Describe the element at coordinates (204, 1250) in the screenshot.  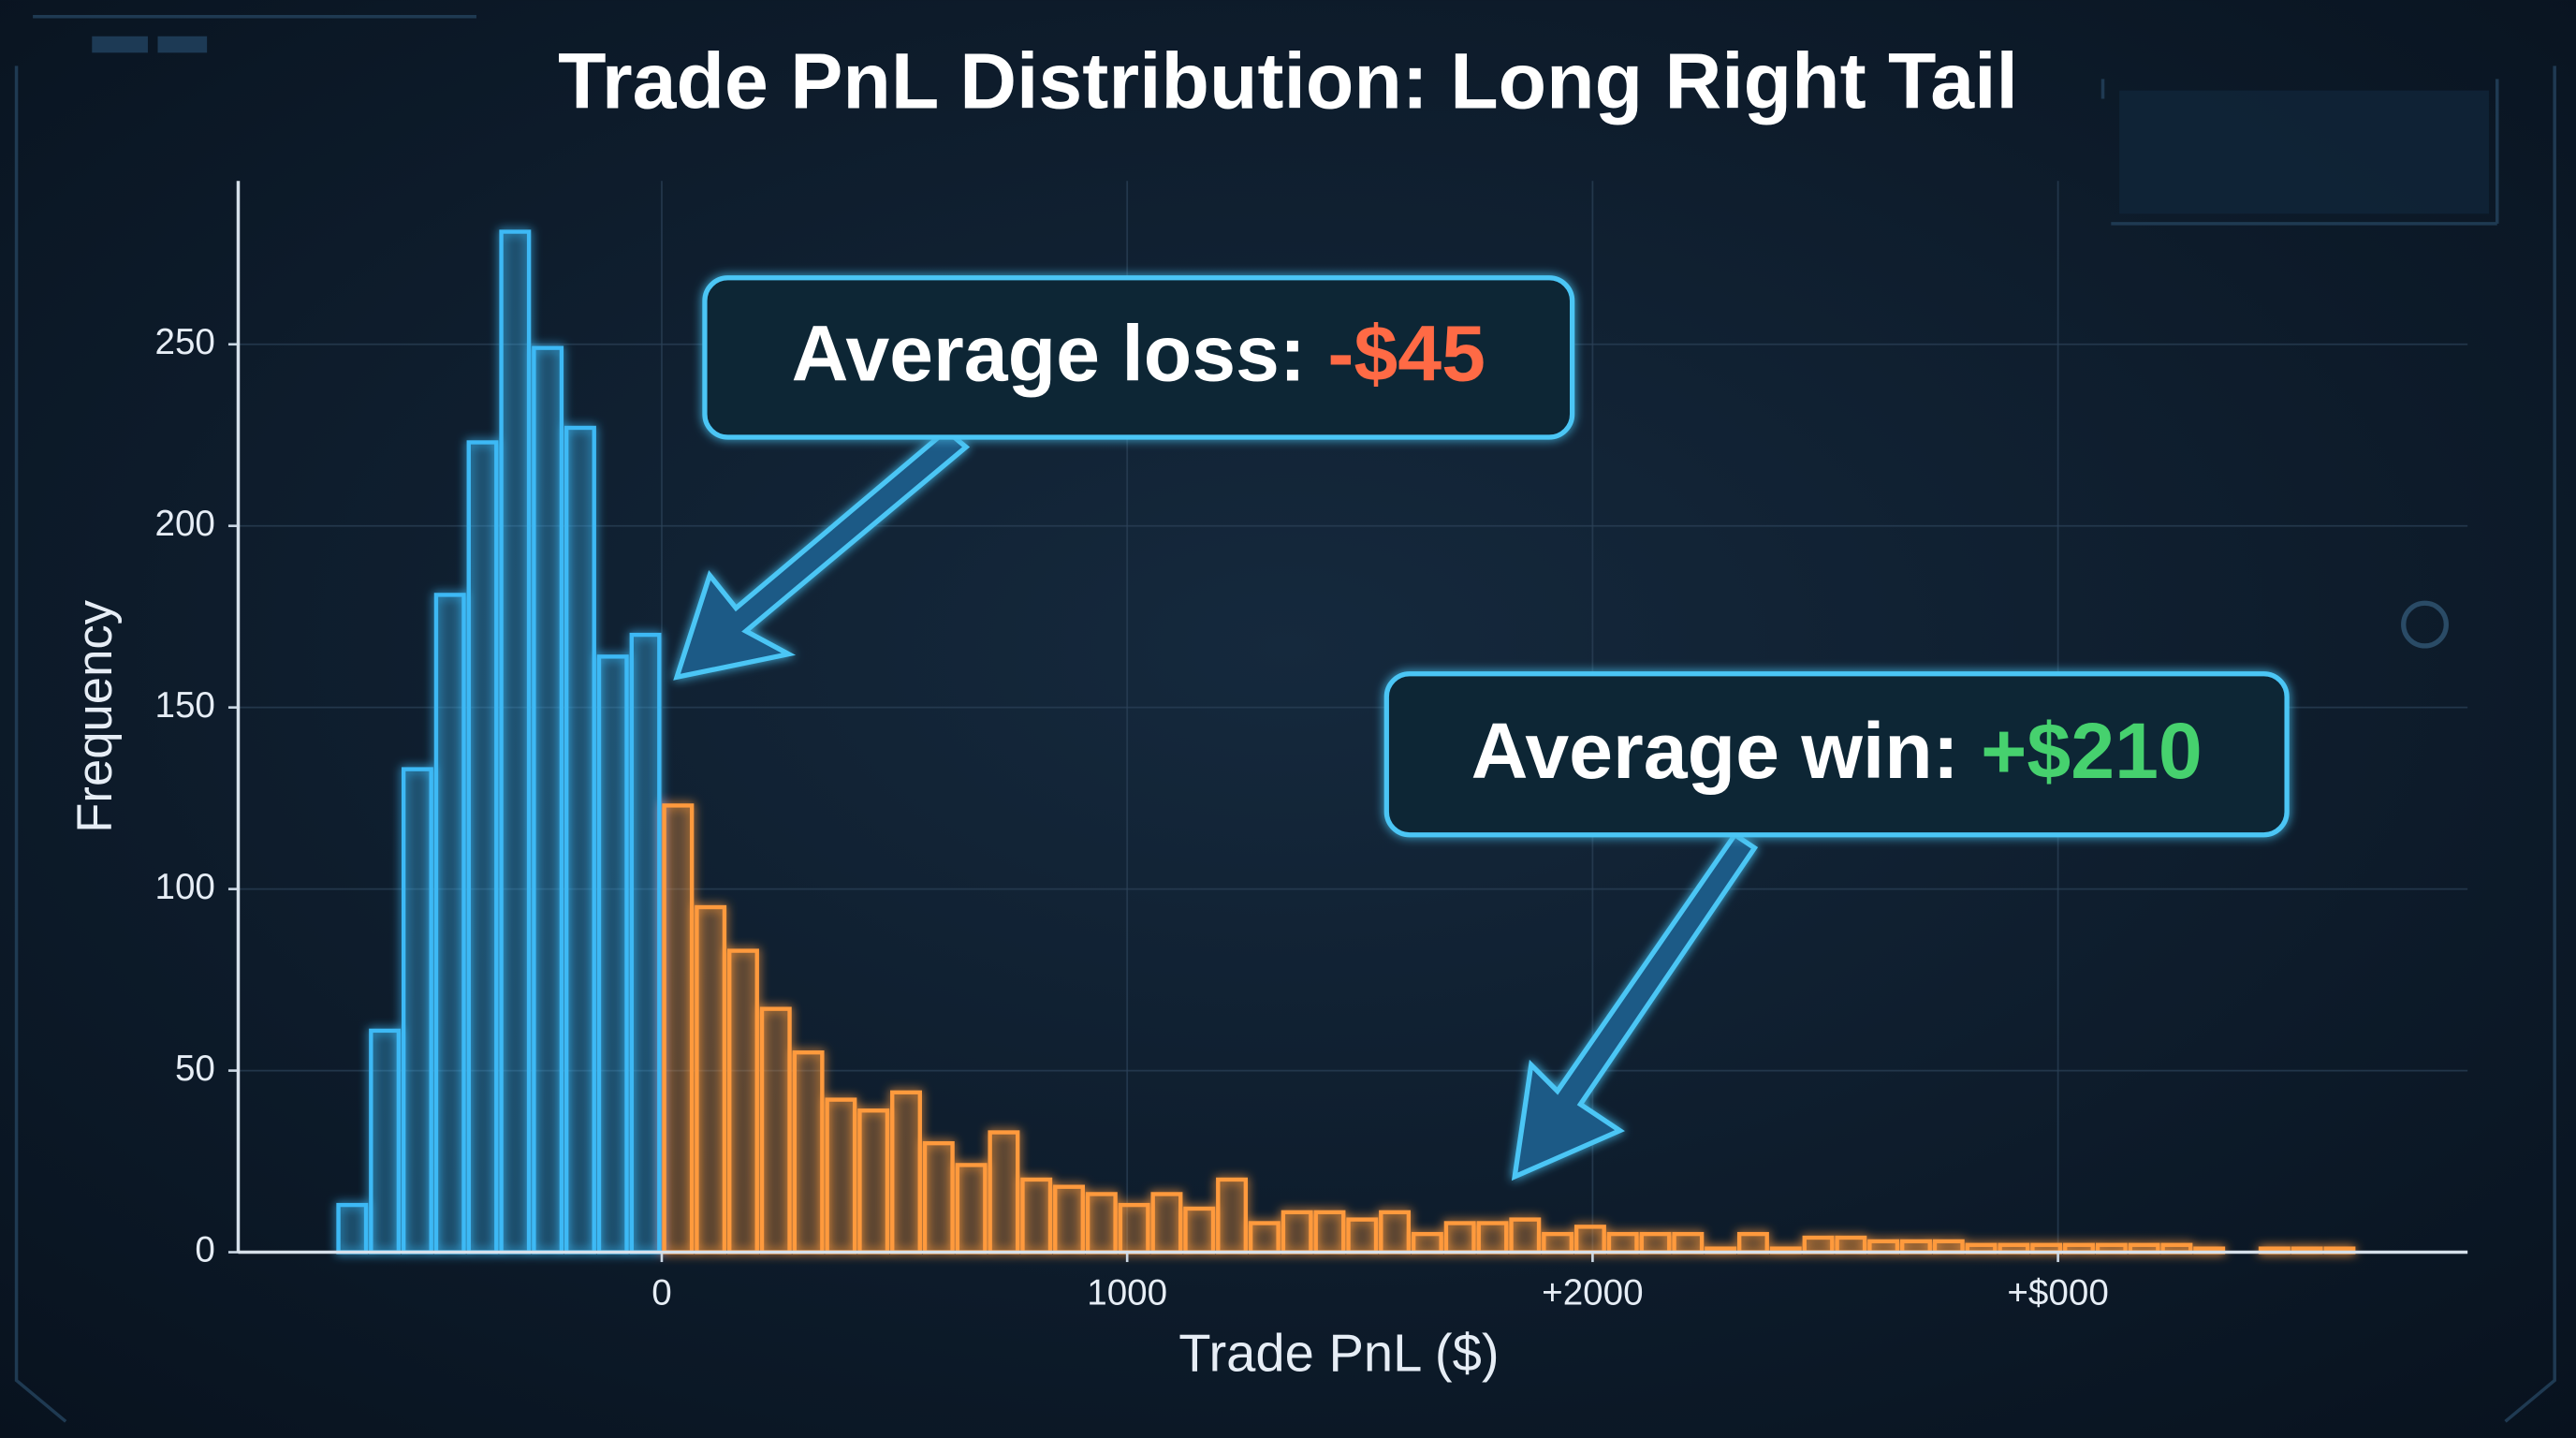
I see `y-tick-label: 0` at that location.